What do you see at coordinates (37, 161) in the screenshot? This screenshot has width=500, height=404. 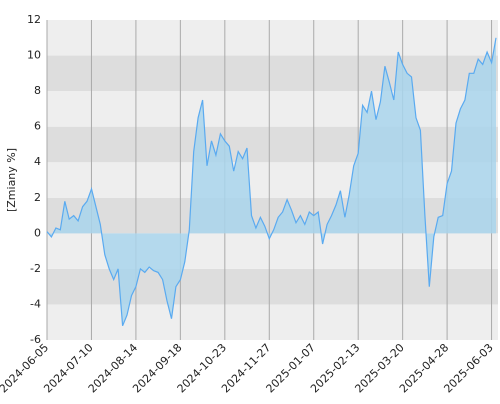 I see `y-tick-label: 4` at bounding box center [37, 161].